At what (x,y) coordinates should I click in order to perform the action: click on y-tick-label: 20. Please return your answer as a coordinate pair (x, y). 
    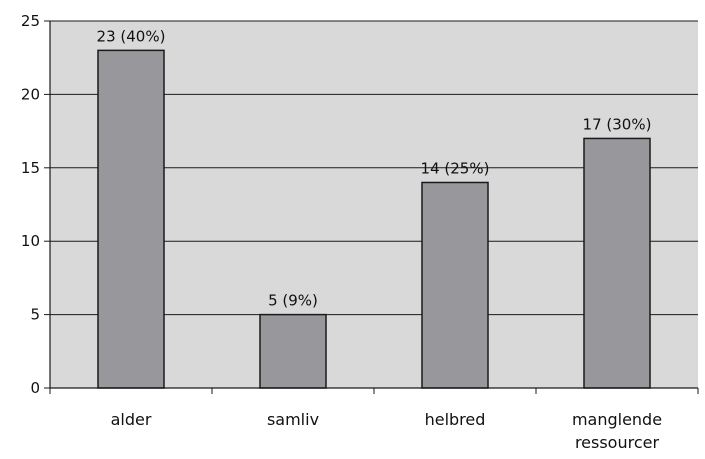
    Looking at the image, I should click on (30, 94).